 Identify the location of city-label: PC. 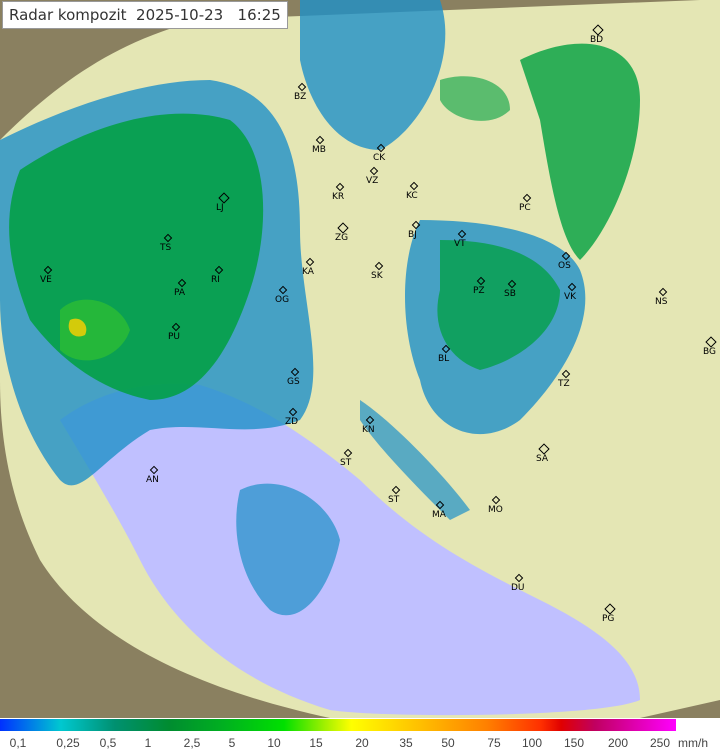
(525, 208).